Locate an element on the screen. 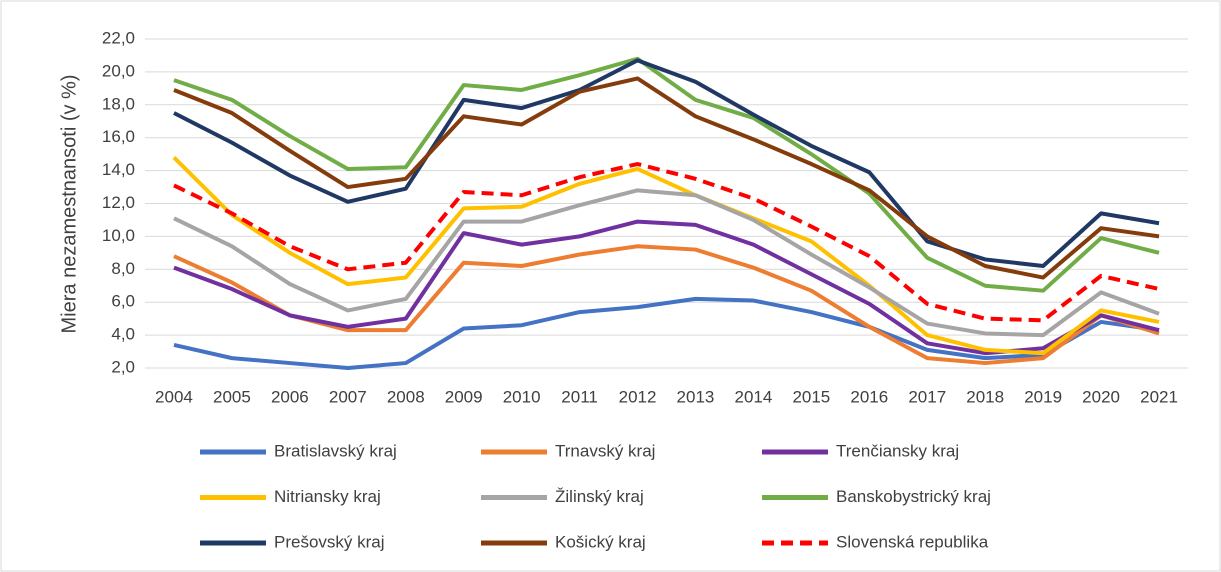 The height and width of the screenshot is (572, 1221). x-tick-label: 2004 is located at coordinates (174, 396).